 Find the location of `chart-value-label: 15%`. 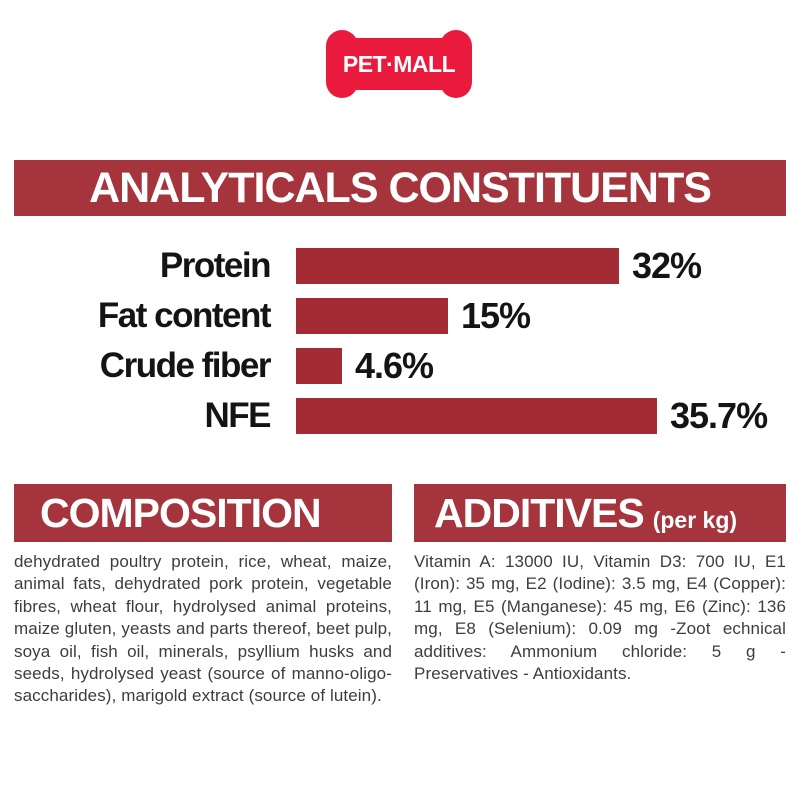

chart-value-label: 15% is located at coordinates (496, 315).